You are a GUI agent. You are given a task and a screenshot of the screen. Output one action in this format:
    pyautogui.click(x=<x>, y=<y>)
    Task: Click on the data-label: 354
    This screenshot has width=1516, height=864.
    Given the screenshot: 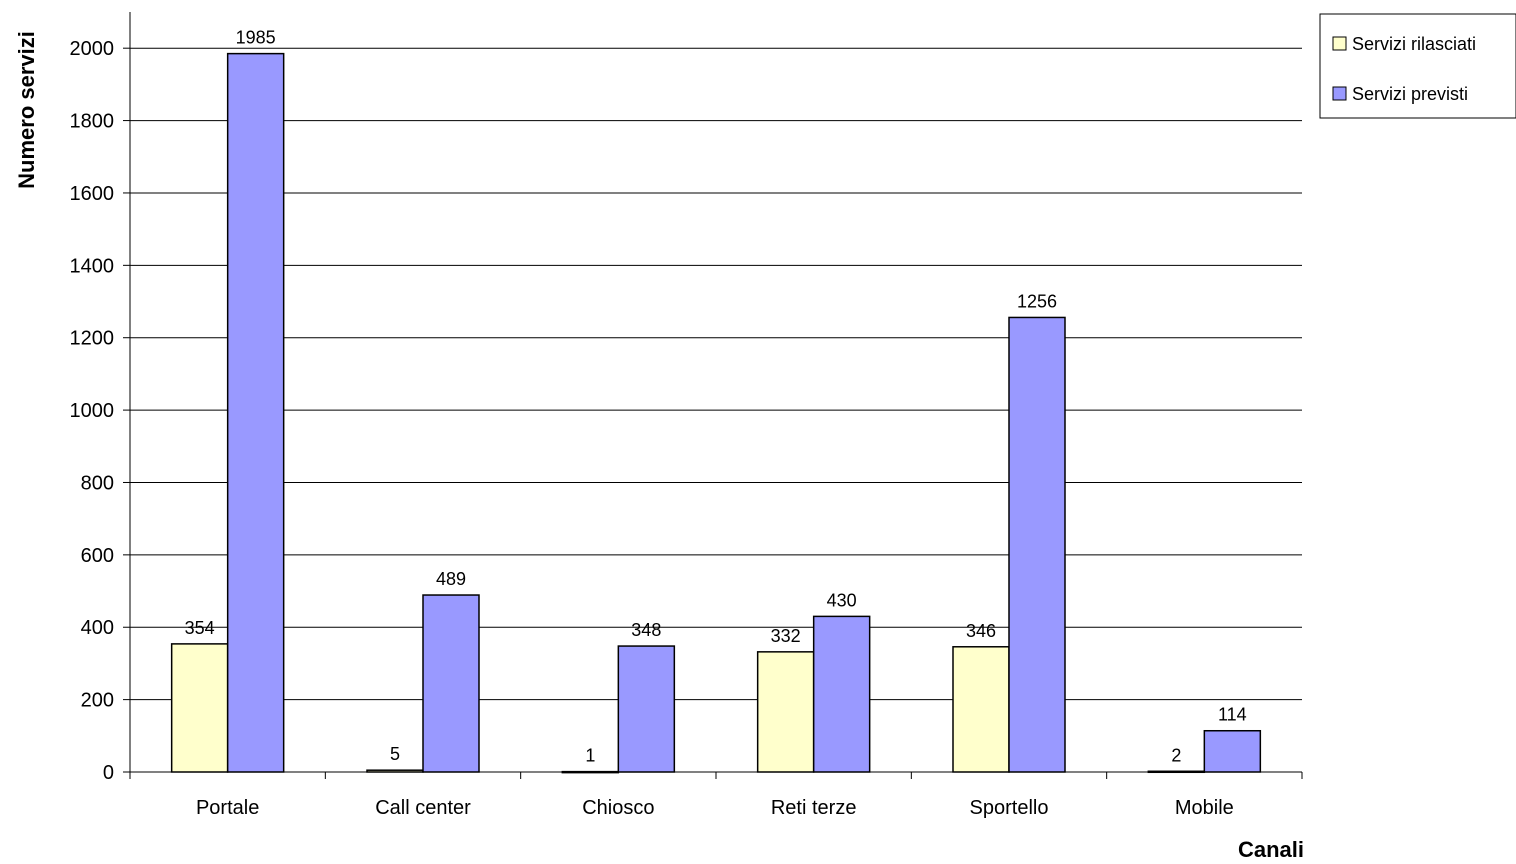 What is the action you would take?
    pyautogui.click(x=200, y=628)
    